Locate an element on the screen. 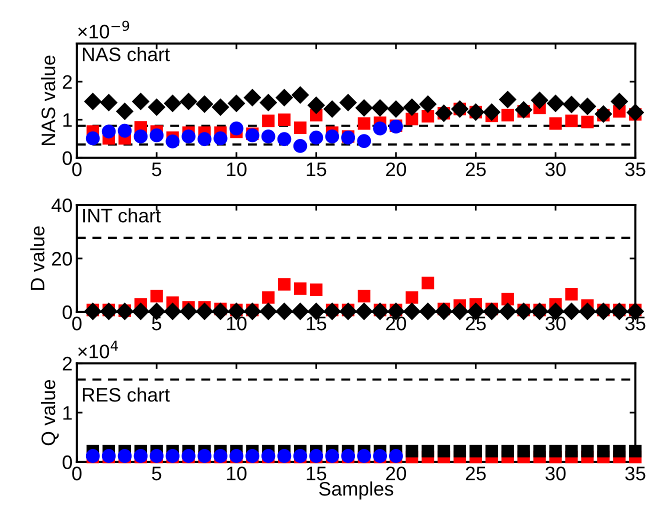  x-axis-title: Samples is located at coordinates (356, 490).